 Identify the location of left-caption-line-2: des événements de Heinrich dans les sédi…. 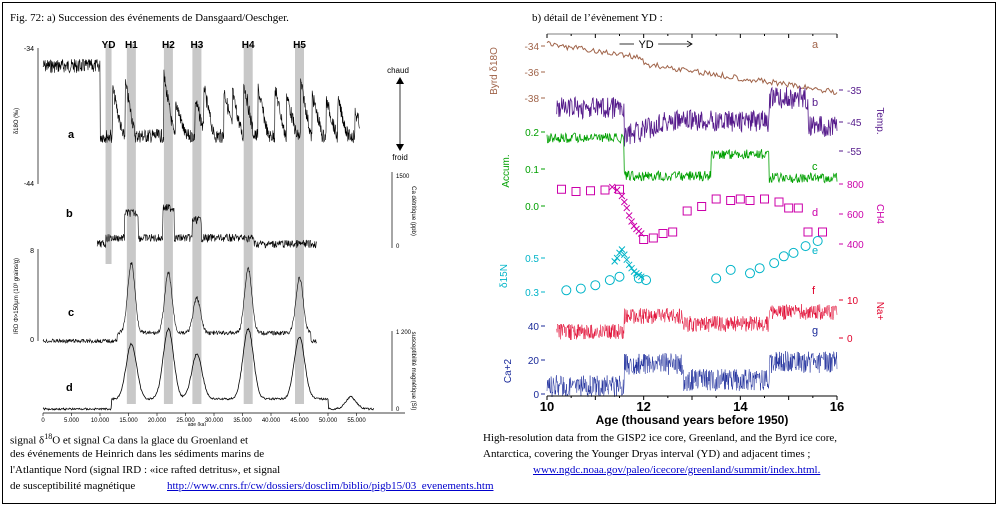
(137, 454).